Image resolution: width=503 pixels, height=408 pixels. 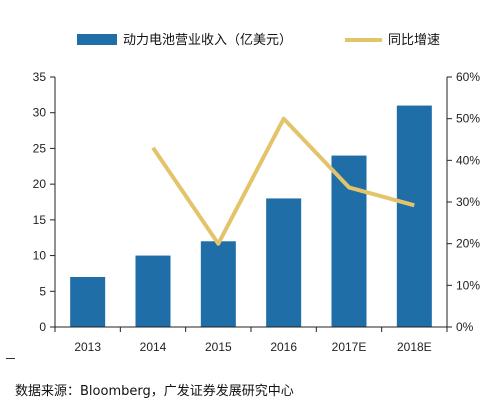 I want to click on y-right-tick-label: 50%, so click(x=468, y=119).